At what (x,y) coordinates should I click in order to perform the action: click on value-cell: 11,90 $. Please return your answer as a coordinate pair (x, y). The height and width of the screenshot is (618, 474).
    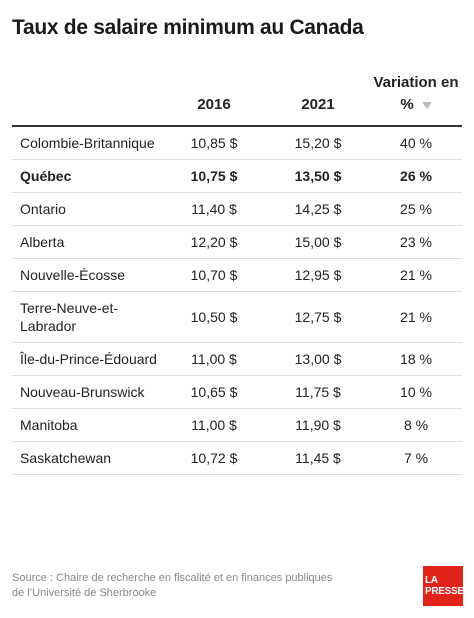
    Looking at the image, I should click on (318, 425).